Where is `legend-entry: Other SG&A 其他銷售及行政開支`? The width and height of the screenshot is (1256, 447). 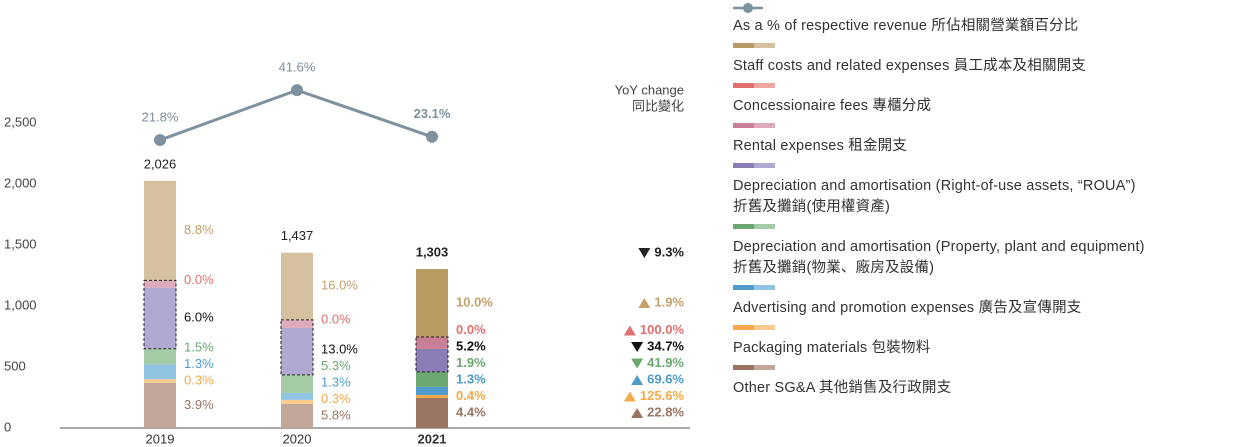
legend-entry: Other SG&A 其他銷售及行政開支 is located at coordinates (993, 382).